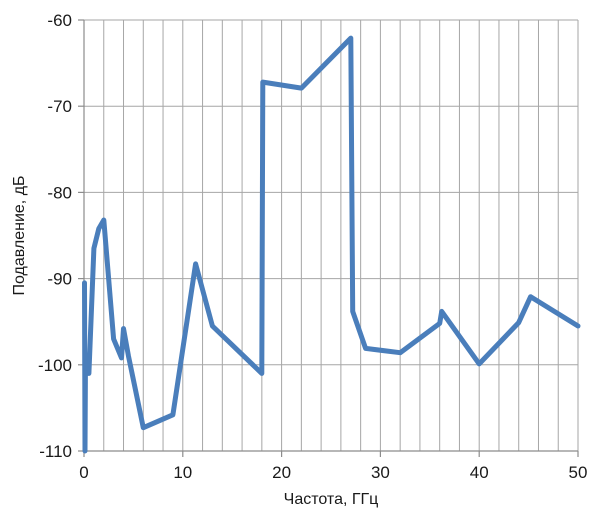 The height and width of the screenshot is (514, 592). What do you see at coordinates (59, 106) in the screenshot?
I see `y-tick-label: -70` at bounding box center [59, 106].